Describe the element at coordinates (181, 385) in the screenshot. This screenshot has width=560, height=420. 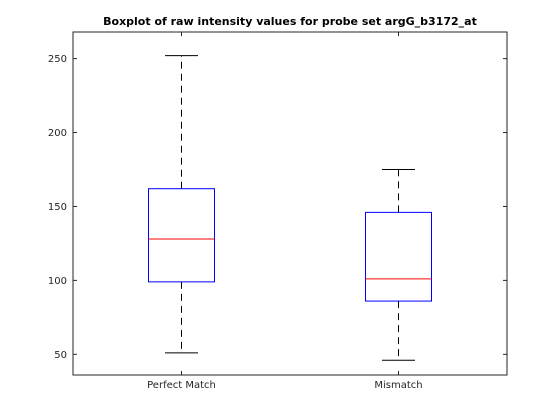
I see `x-tick-label: Perfect Match` at that location.